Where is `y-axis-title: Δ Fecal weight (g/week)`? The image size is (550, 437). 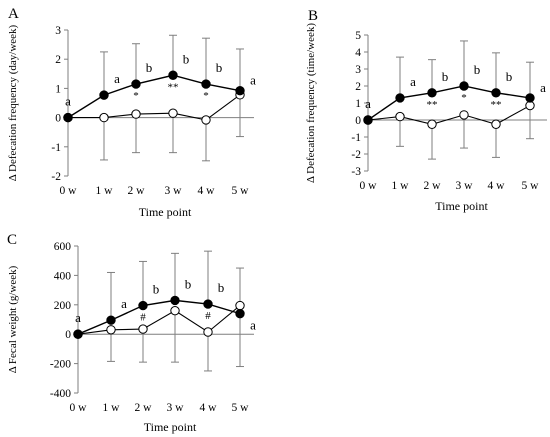 y-axis-title: Δ Fecal weight (g/week) is located at coordinates (13, 319).